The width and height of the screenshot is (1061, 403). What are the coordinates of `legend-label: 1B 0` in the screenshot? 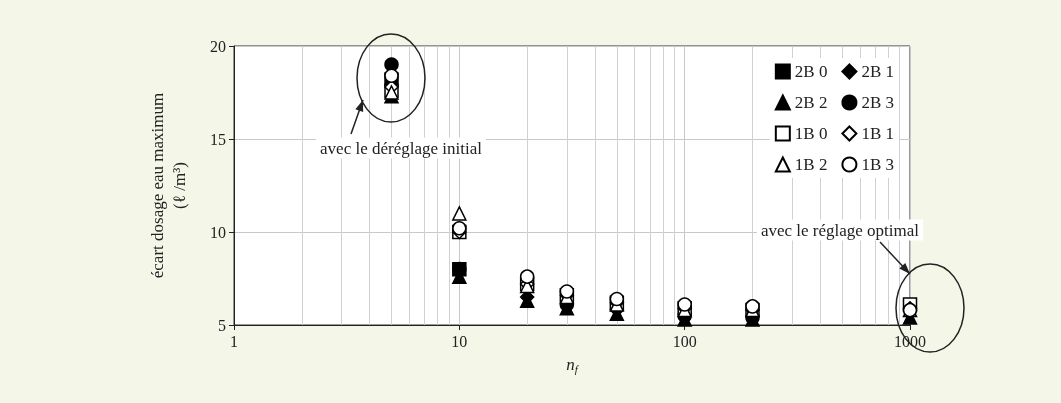 It's located at (811, 133).